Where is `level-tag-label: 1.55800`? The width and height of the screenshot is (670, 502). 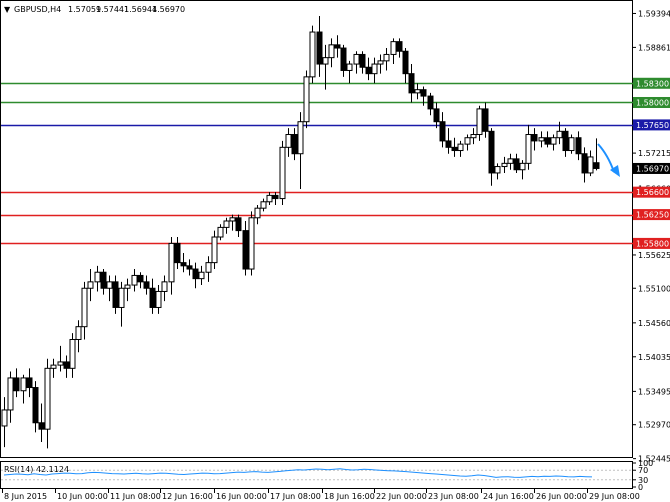
level-tag-label: 1.55800 is located at coordinates (652, 243).